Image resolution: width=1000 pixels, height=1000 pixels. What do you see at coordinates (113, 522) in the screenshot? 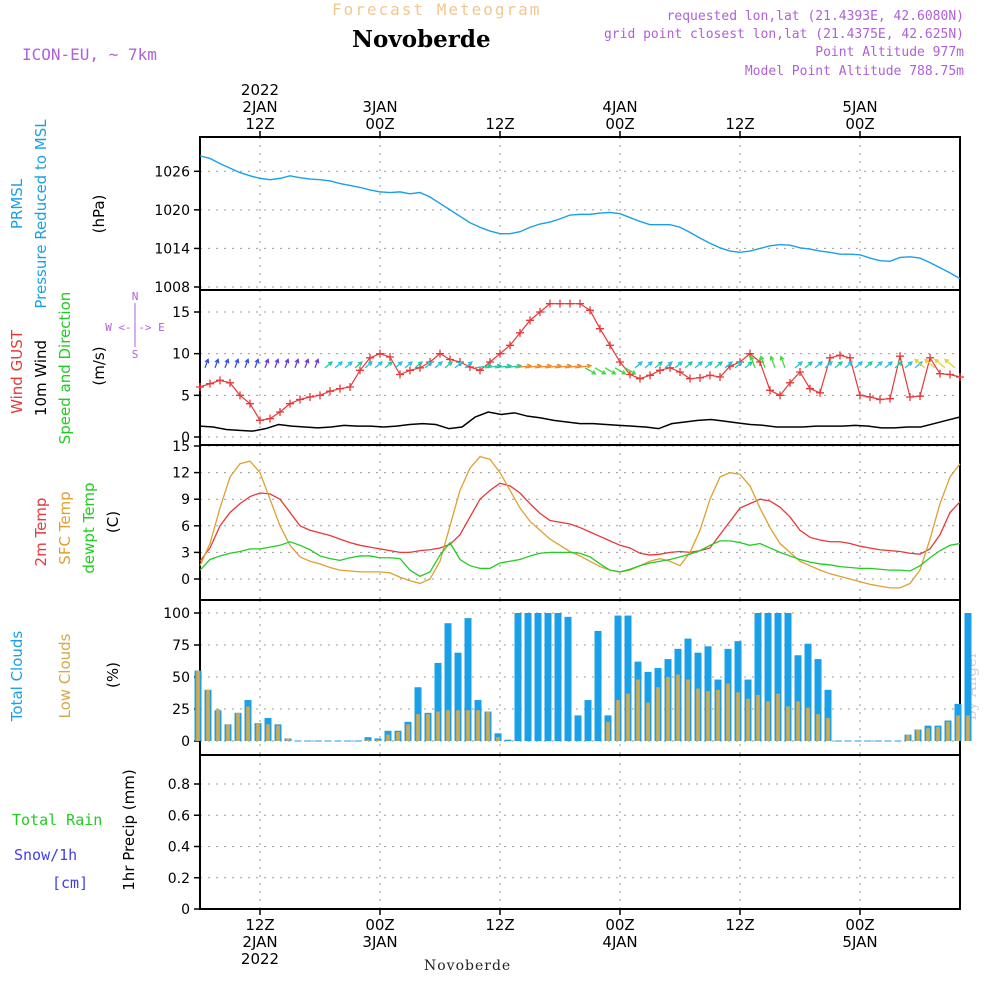
I see `label-celsius: (C)` at bounding box center [113, 522].